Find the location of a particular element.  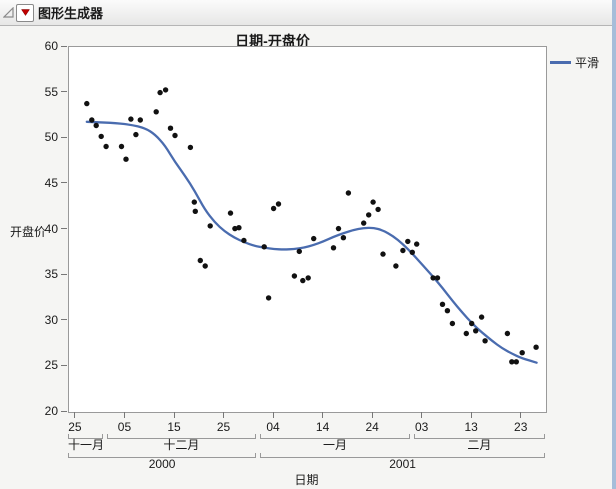

disclosure-triangle-icon is located at coordinates (8, 12).